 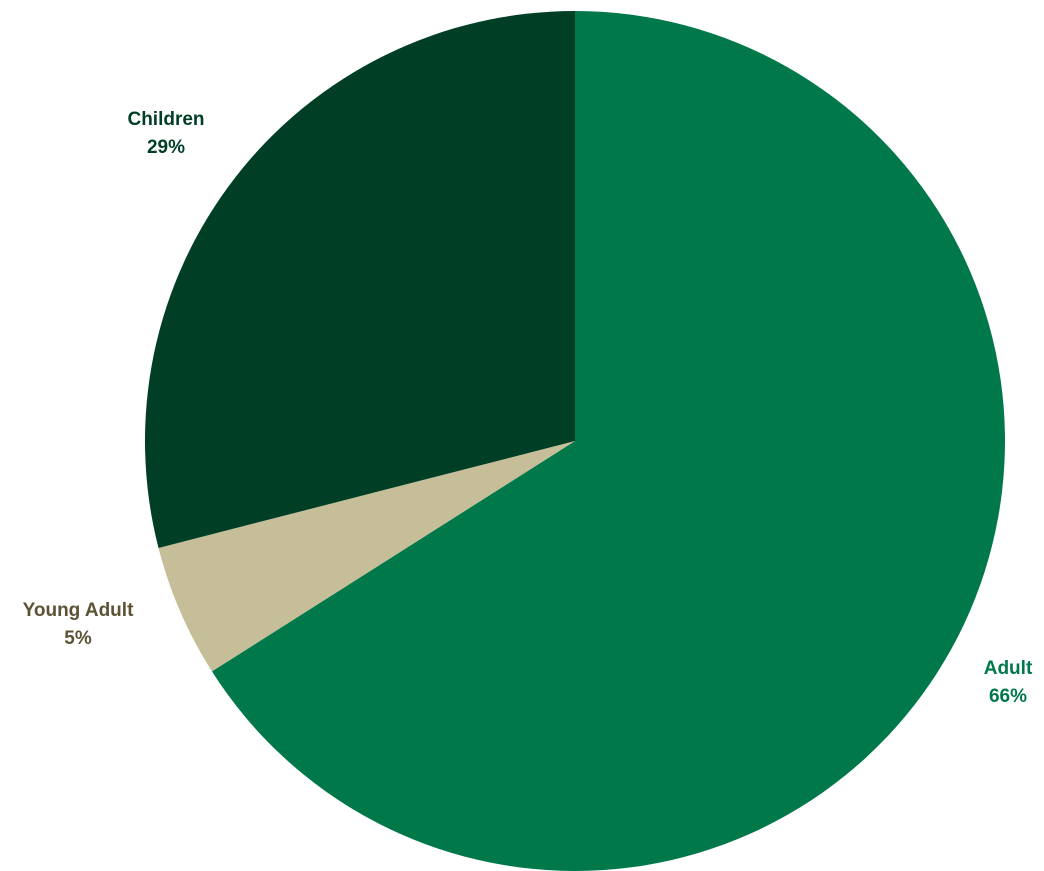 What do you see at coordinates (78, 610) in the screenshot?
I see `slice-label-young-adult-name: Young Adult` at bounding box center [78, 610].